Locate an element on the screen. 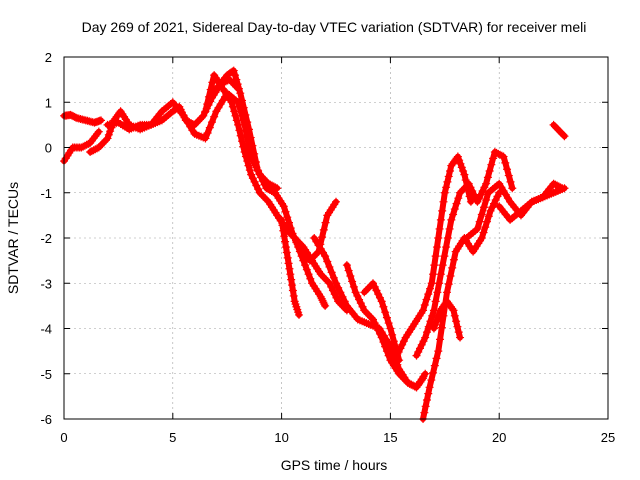 The width and height of the screenshot is (640, 480). y-tick-label: 2 is located at coordinates (48, 57).